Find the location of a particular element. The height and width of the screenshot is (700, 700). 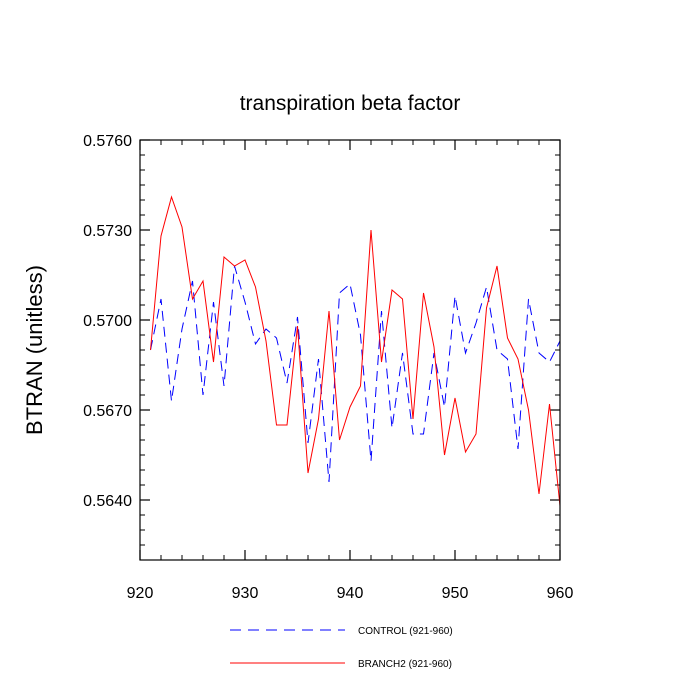

y-tick-label: 0.5640 is located at coordinates (107, 501).